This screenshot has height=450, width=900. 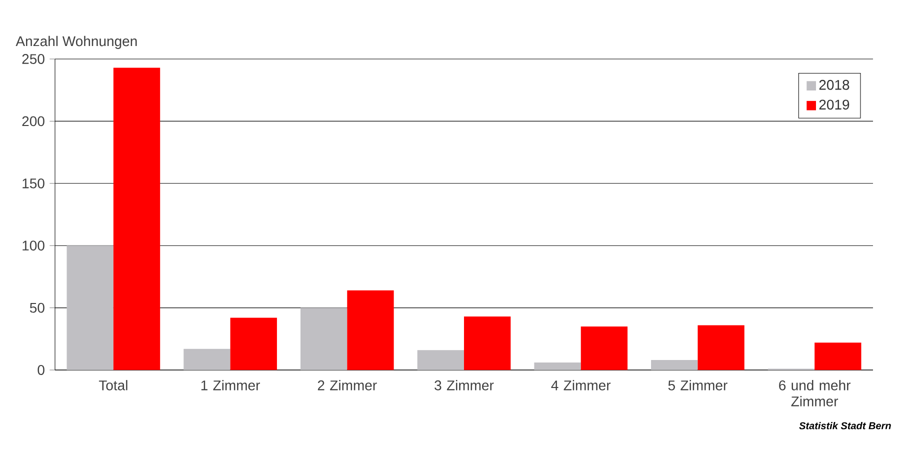 What do you see at coordinates (834, 85) in the screenshot?
I see `legend-label: 2018` at bounding box center [834, 85].